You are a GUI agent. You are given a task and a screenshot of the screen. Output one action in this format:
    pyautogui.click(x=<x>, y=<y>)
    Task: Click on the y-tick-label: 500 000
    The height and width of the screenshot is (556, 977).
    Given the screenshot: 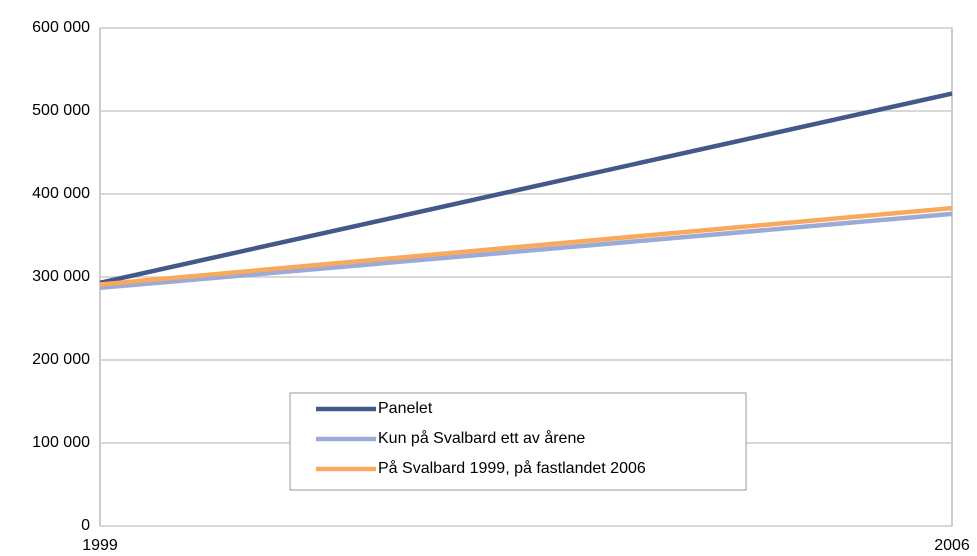 What is the action you would take?
    pyautogui.click(x=61, y=110)
    